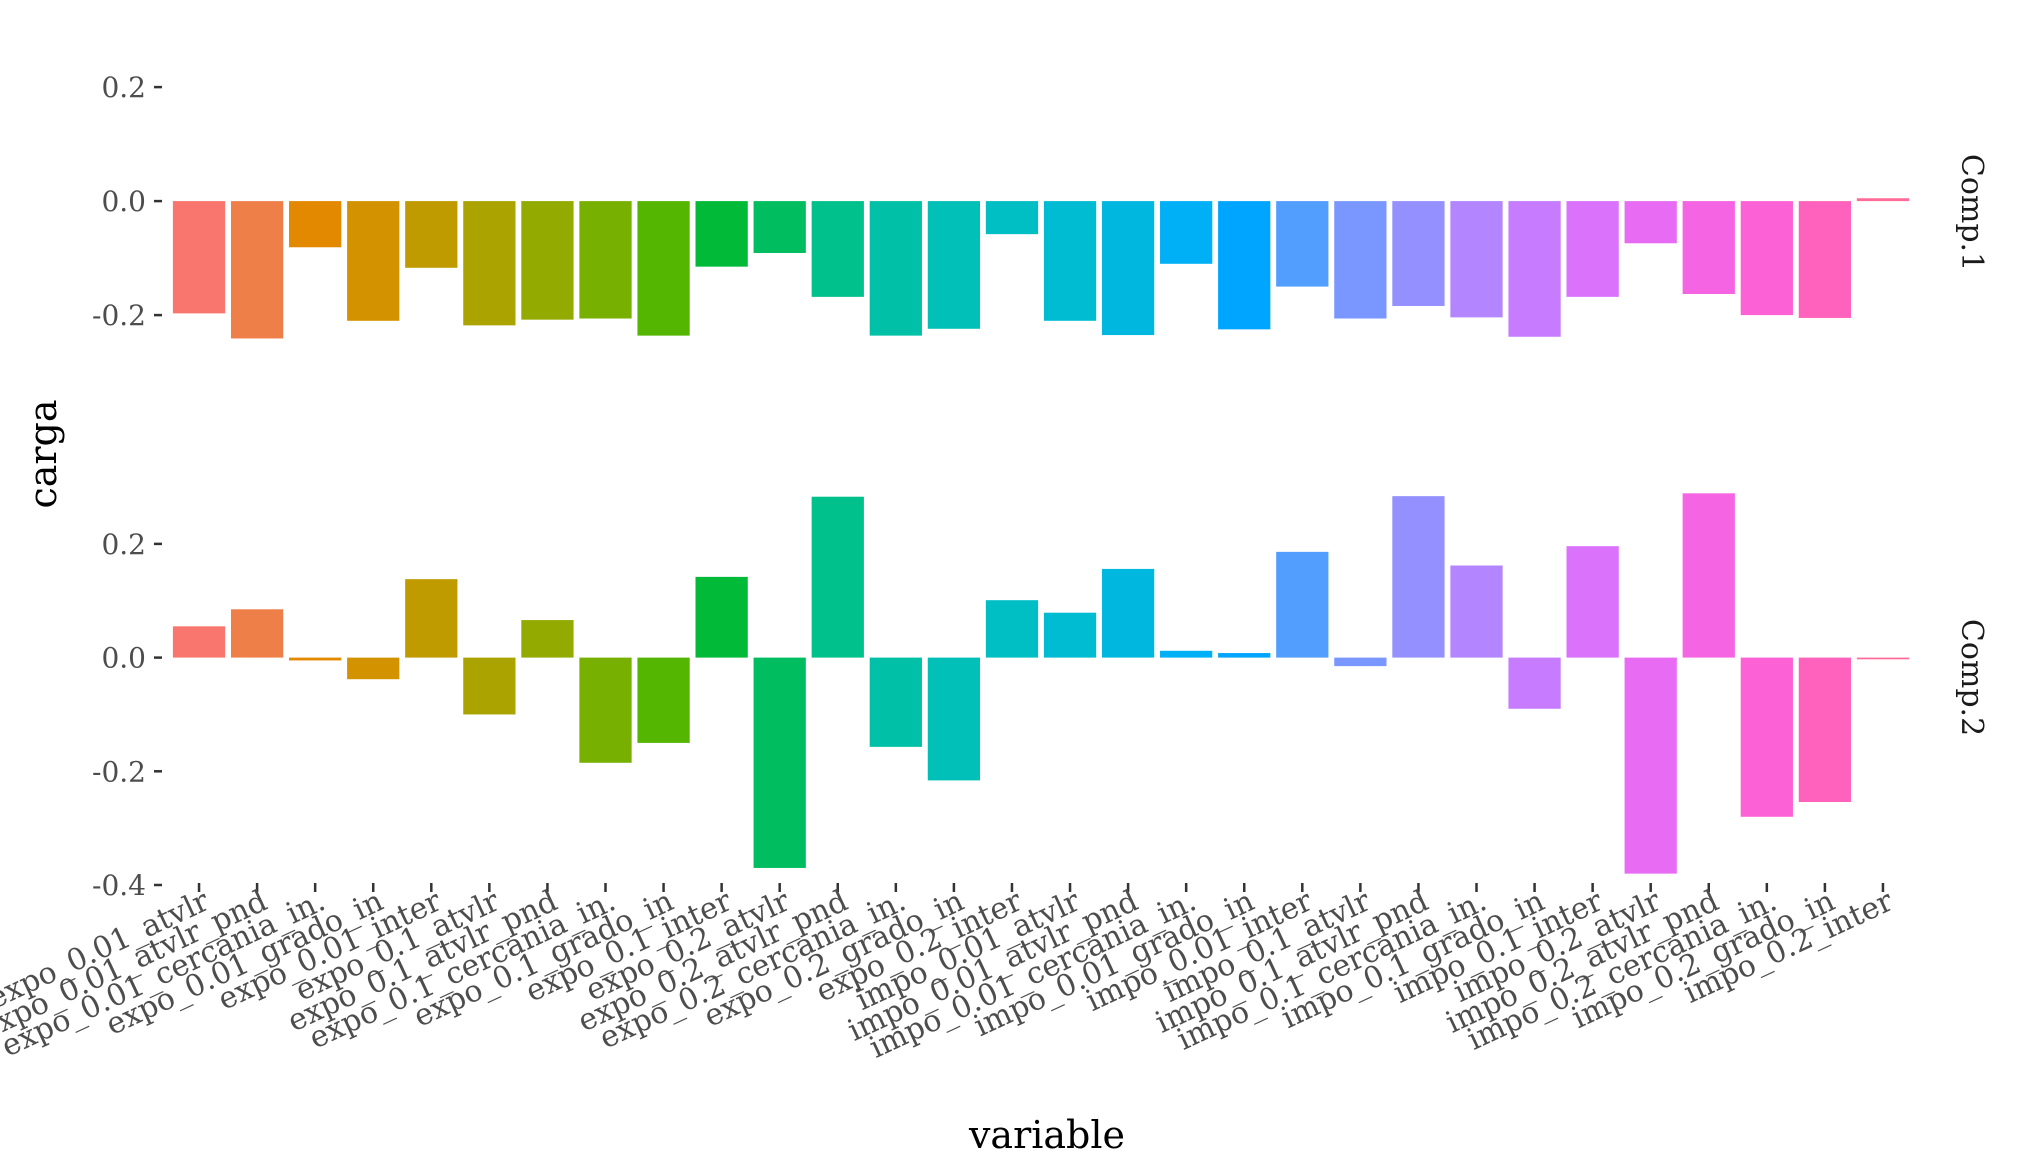 The width and height of the screenshot is (2021, 1174). I want to click on bar-expo_0.1_grado_in-Comp.1, so click(663, 268).